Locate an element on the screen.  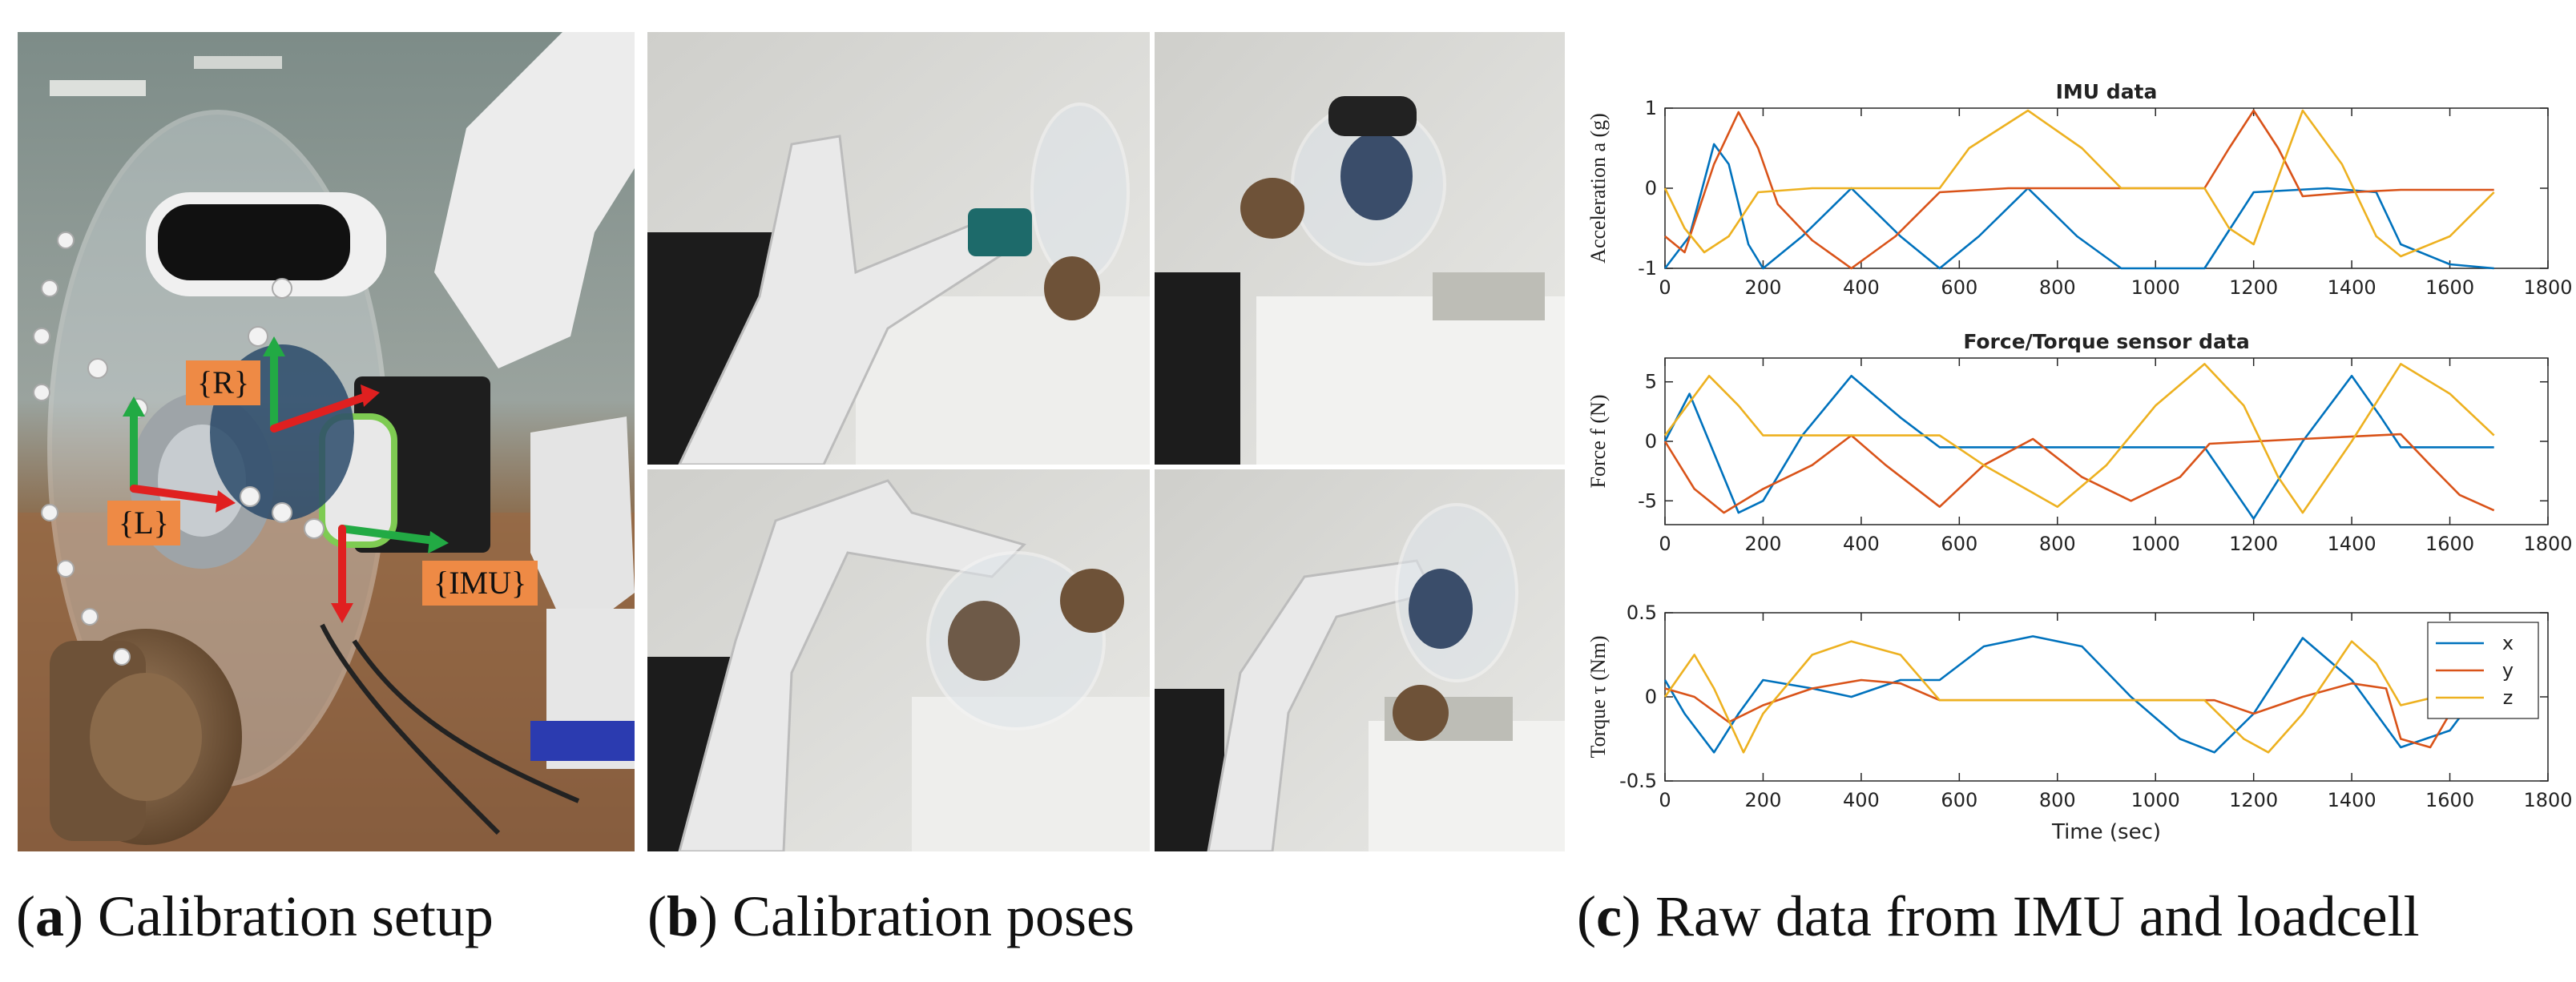
caption-c: (c) Raw data from IMU and loadcell is located at coordinates (1998, 916).